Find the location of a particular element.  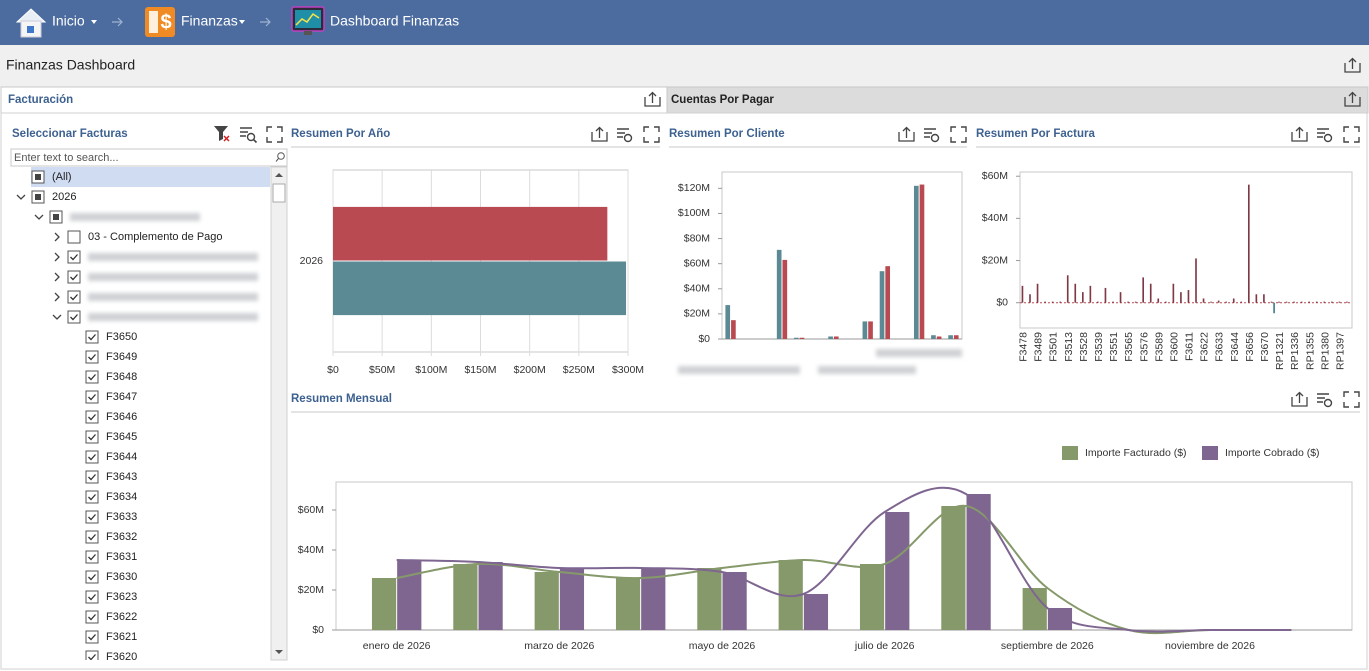

tree-label: F3643 is located at coordinates (121, 477).